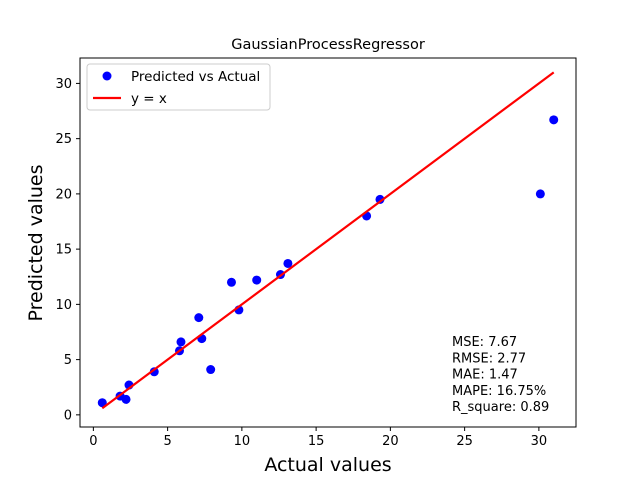 This screenshot has width=640, height=480. Describe the element at coordinates (63, 139) in the screenshot. I see `y-tick-label: 25` at that location.